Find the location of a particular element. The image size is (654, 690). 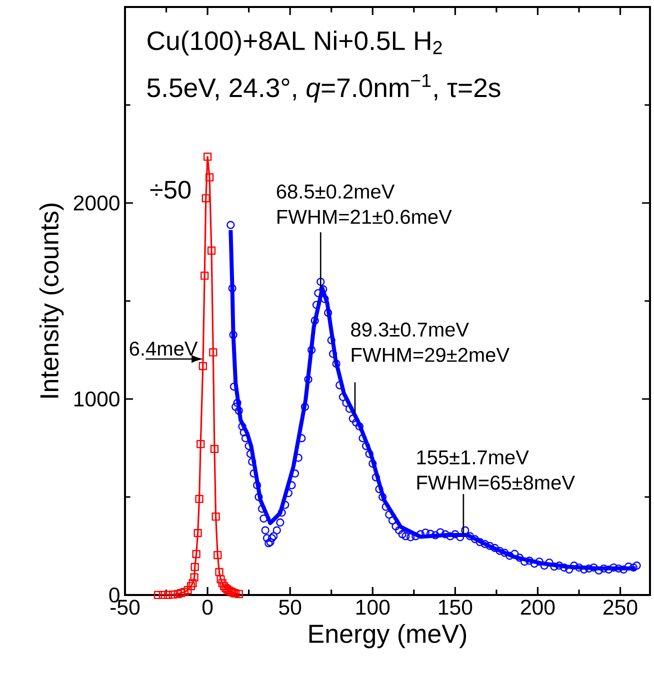

x-tick-label: 200 is located at coordinates (537, 607).